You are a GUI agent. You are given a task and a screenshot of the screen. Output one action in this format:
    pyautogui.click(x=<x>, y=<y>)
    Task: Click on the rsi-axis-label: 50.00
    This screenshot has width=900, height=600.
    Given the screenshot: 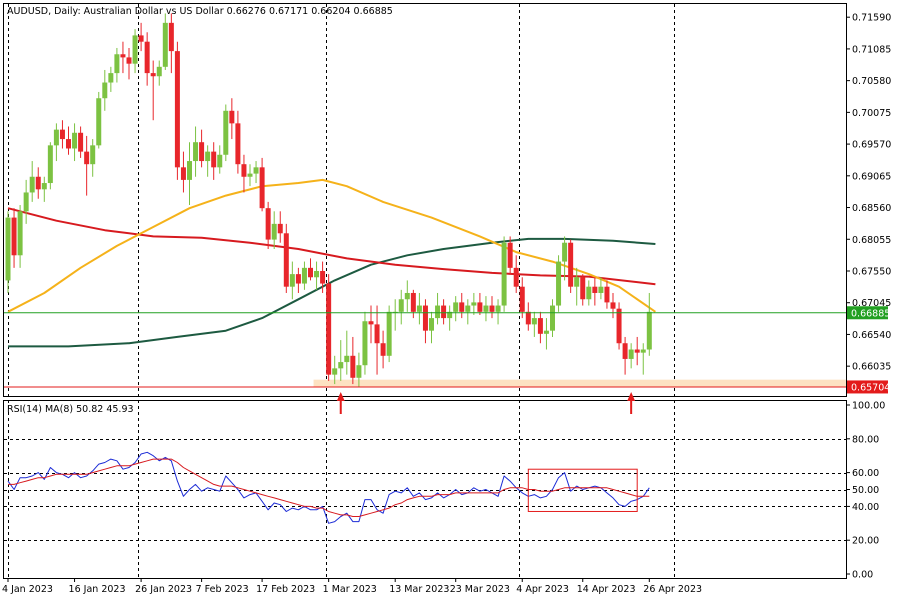 What is the action you would take?
    pyautogui.click(x=865, y=490)
    